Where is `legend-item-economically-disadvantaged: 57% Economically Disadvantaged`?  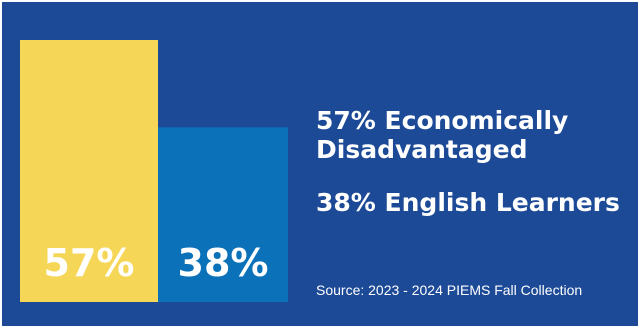
legend-item-economically-disadvantaged: 57% Economically Disadvantaged is located at coordinates (442, 135).